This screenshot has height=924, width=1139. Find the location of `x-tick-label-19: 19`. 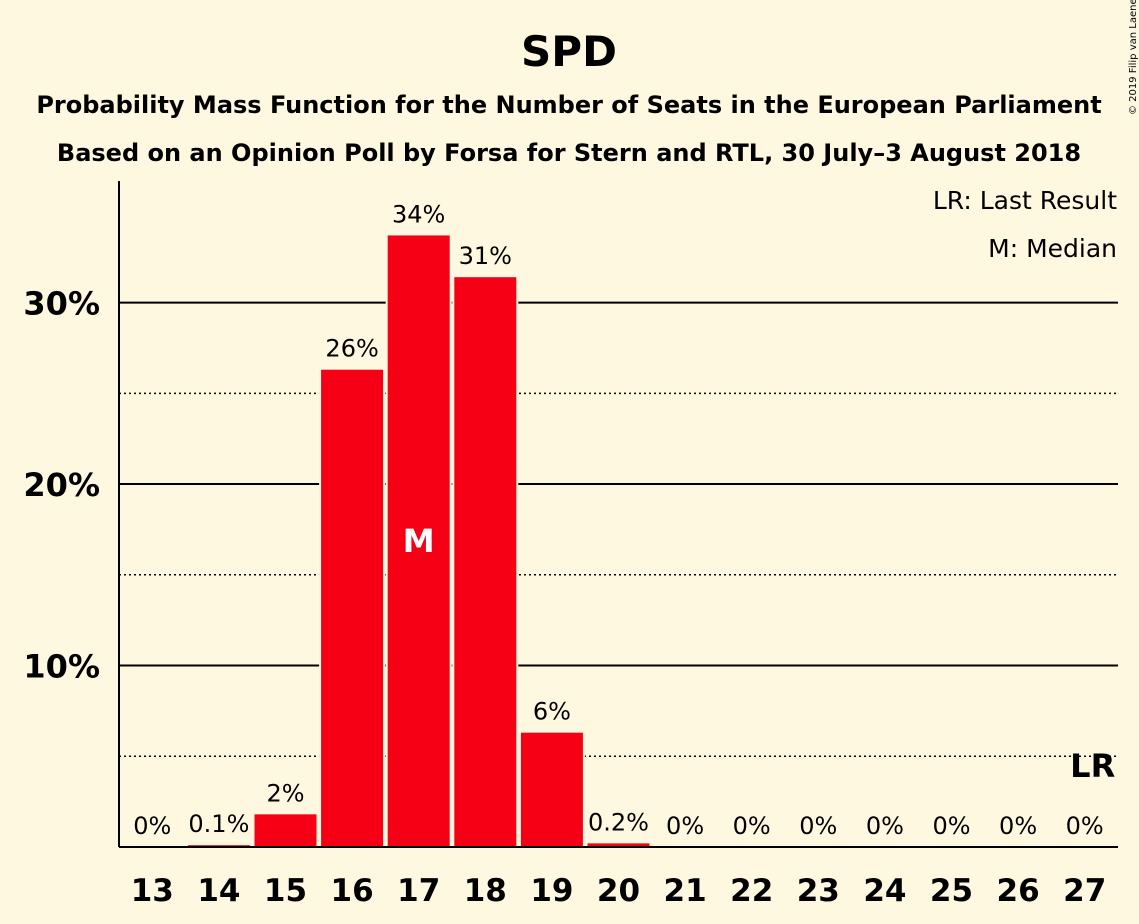

x-tick-label-19: 19 is located at coordinates (551, 891).